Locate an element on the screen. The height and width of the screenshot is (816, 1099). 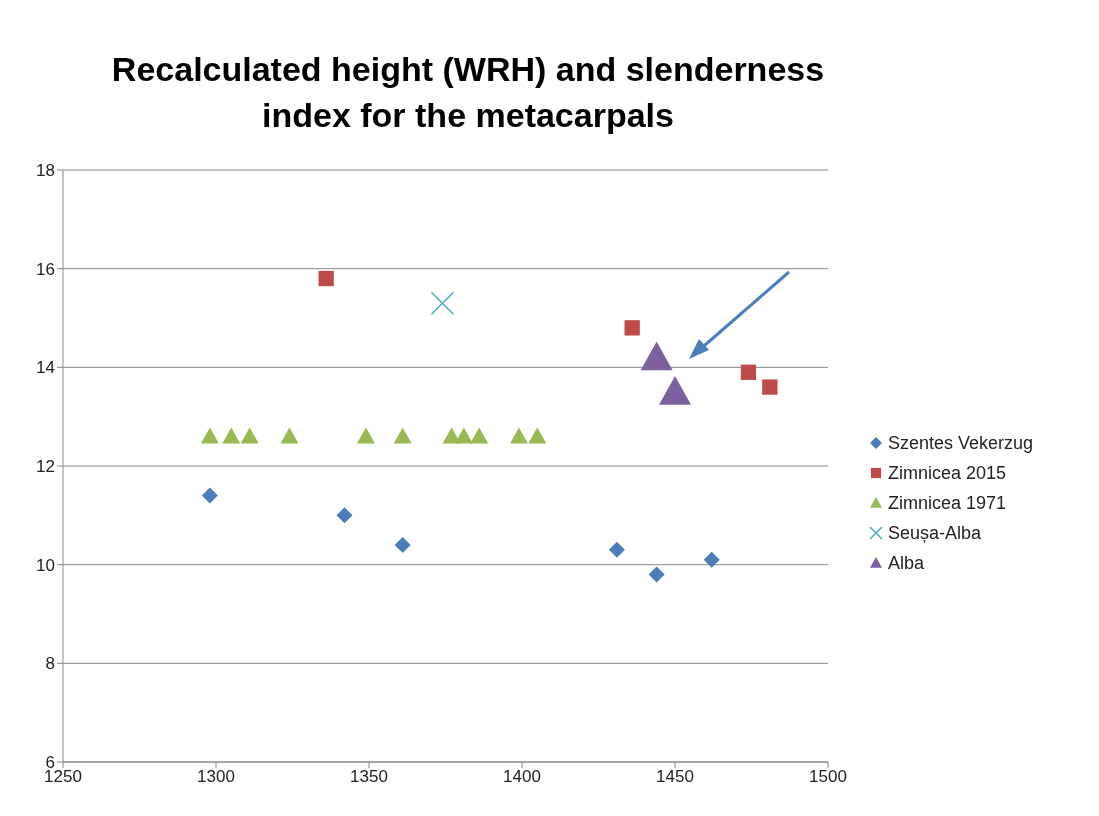
legend-label: Alba is located at coordinates (906, 563).